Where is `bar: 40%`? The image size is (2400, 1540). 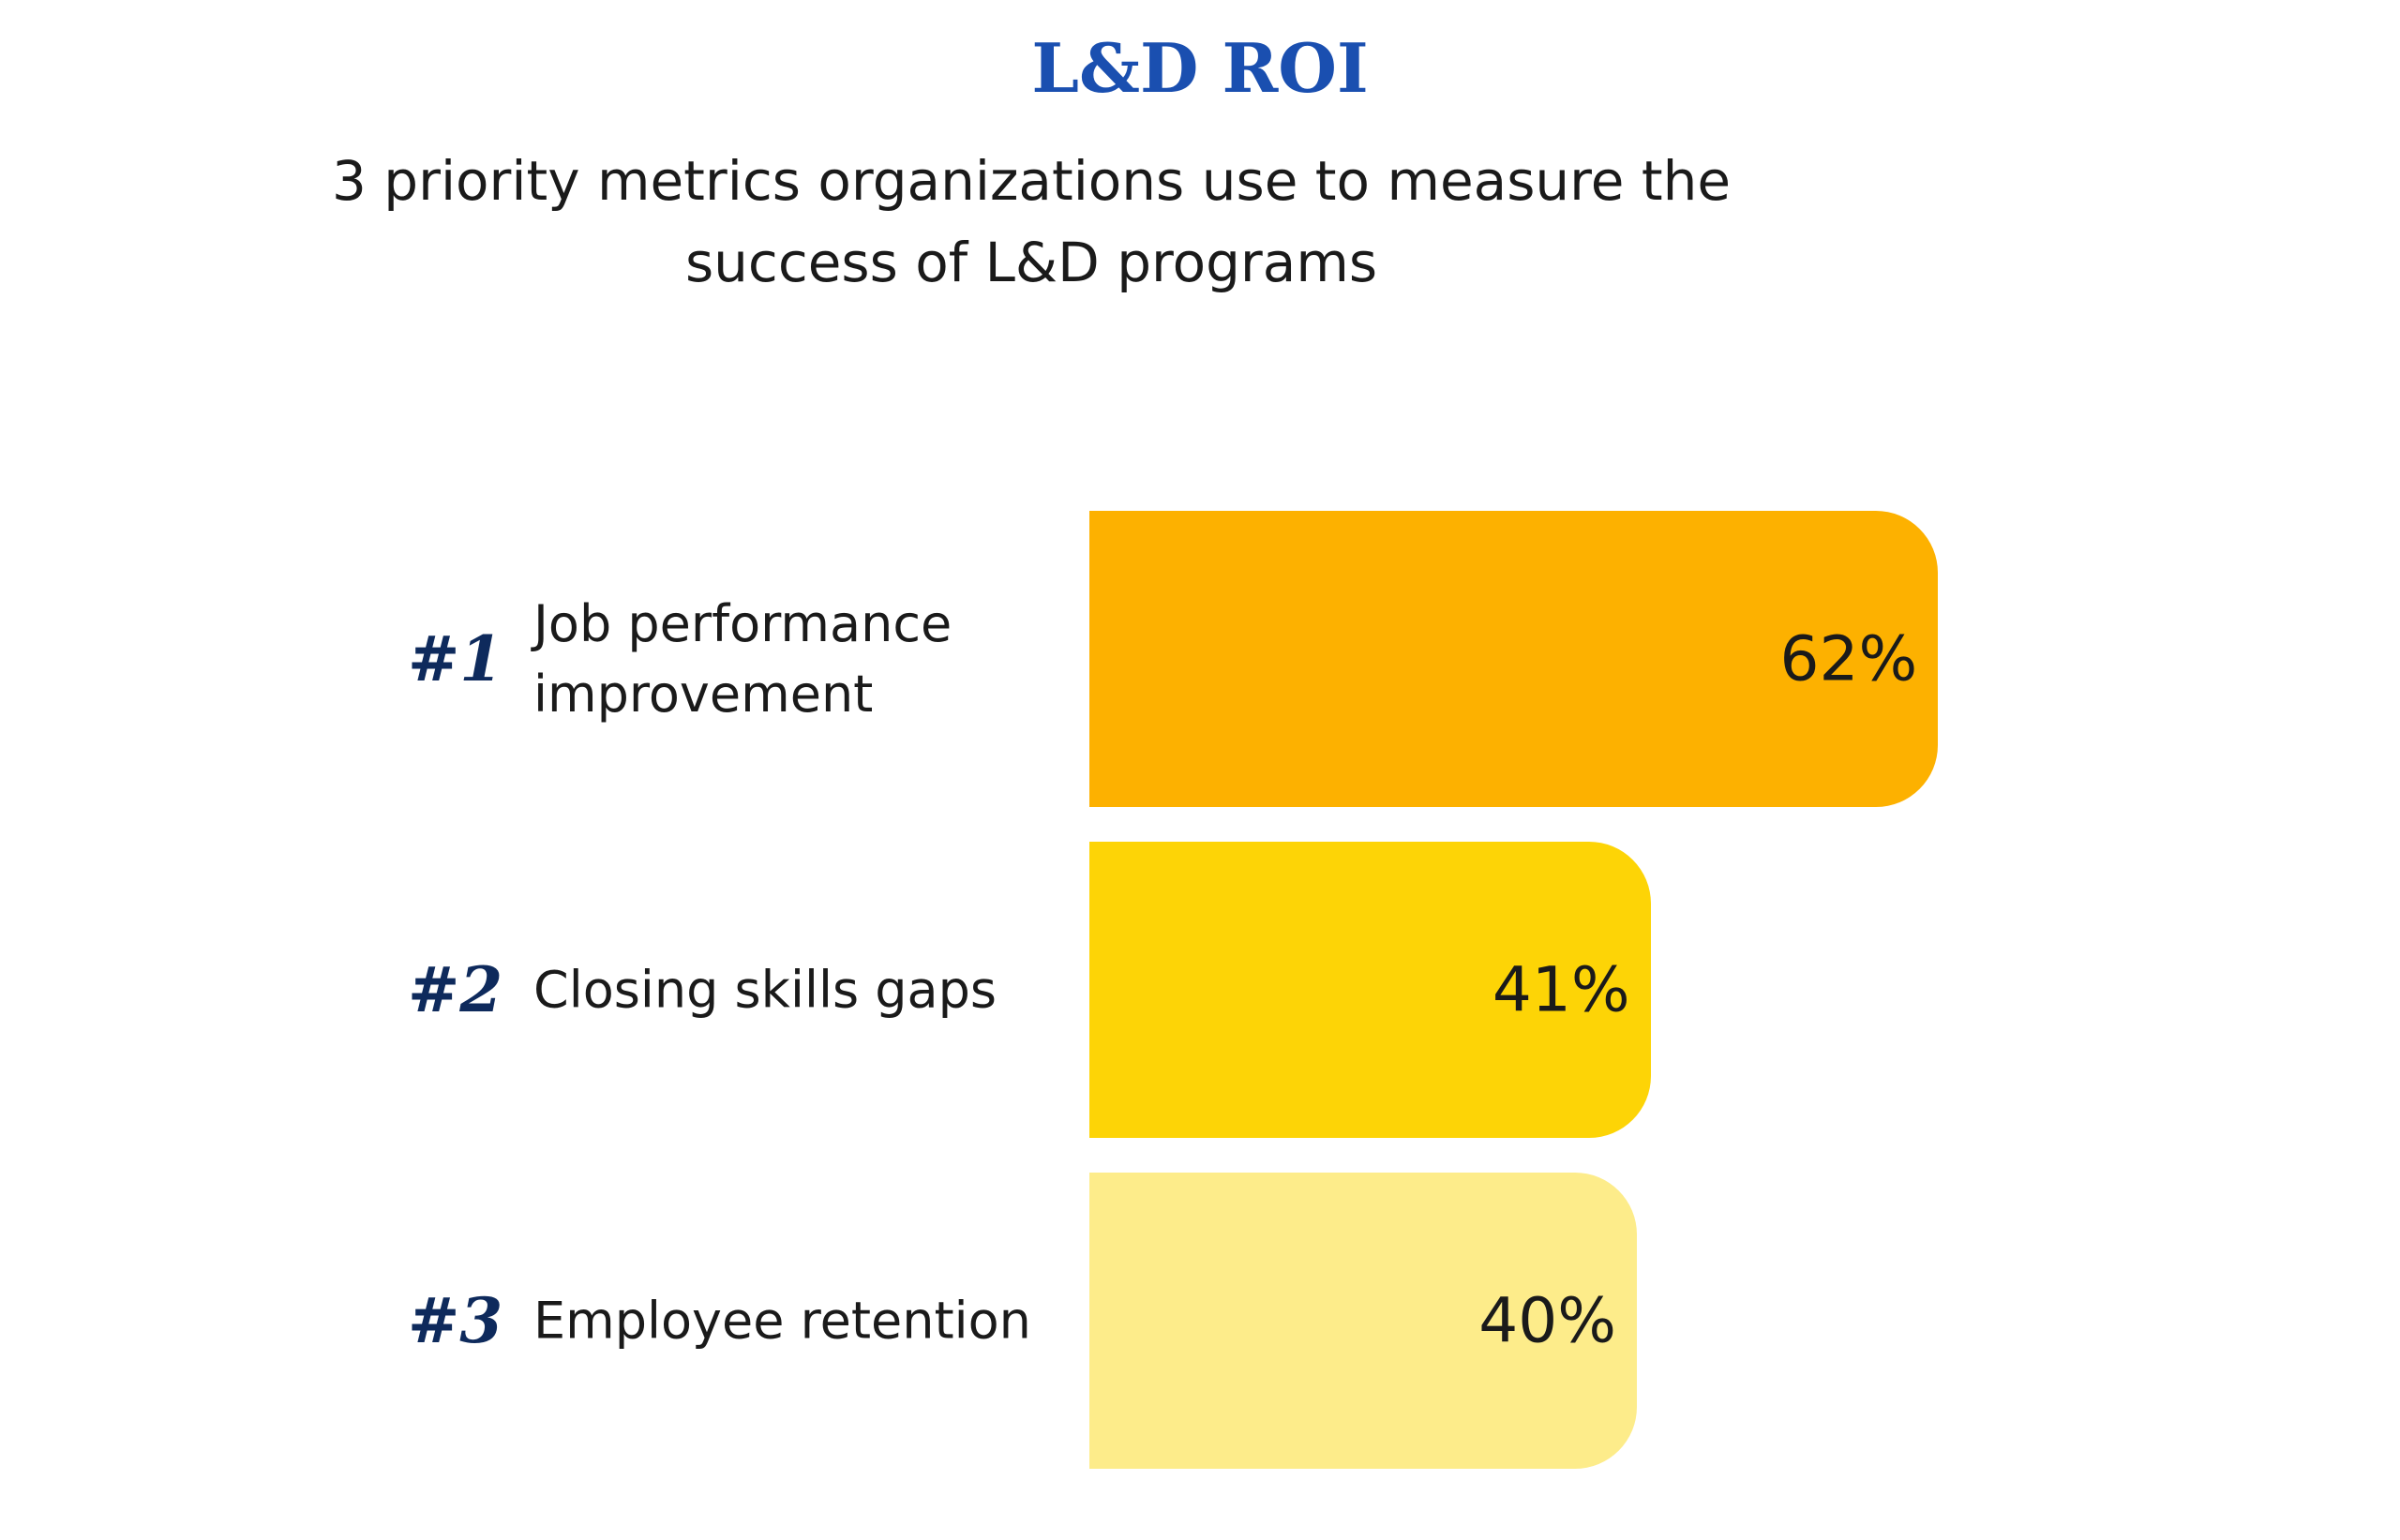 bar: 40% is located at coordinates (1363, 1321).